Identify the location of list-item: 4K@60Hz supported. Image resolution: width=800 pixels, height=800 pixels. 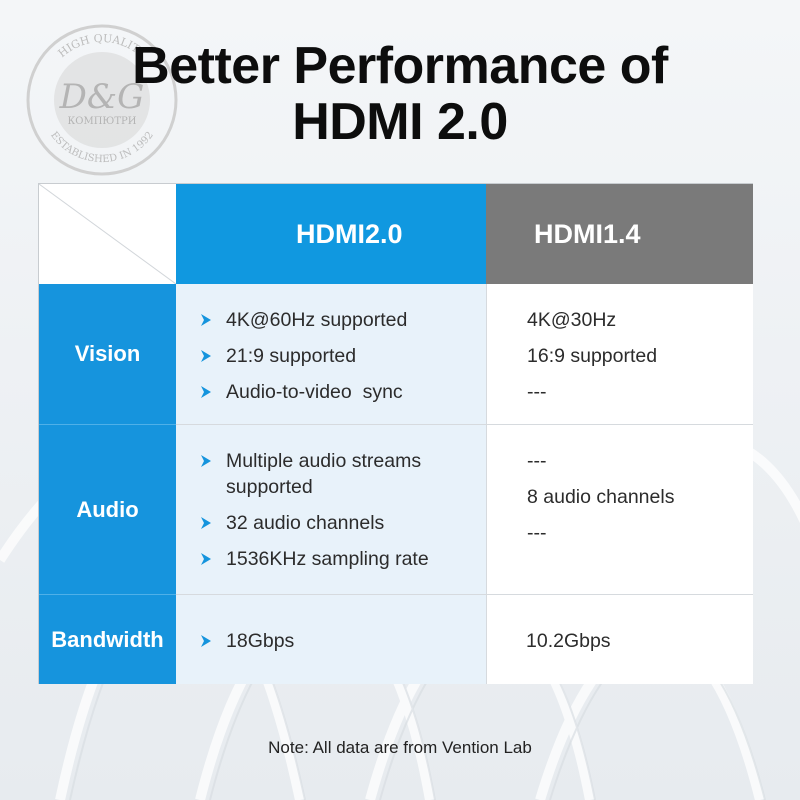
(341, 320).